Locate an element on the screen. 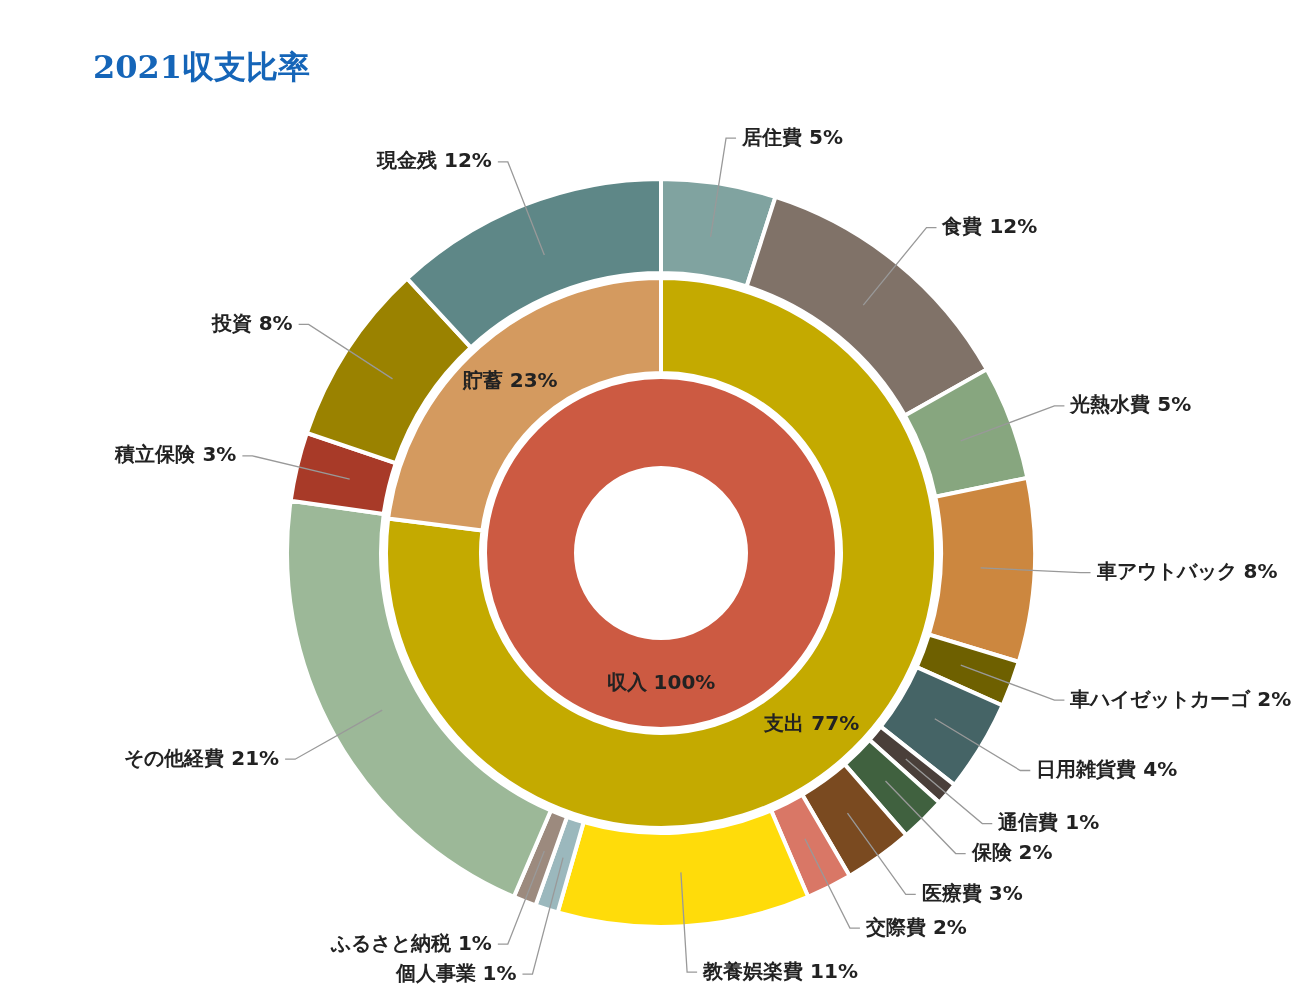 The width and height of the screenshot is (1314, 1008). slice-label: 支出 77% is located at coordinates (811, 722).